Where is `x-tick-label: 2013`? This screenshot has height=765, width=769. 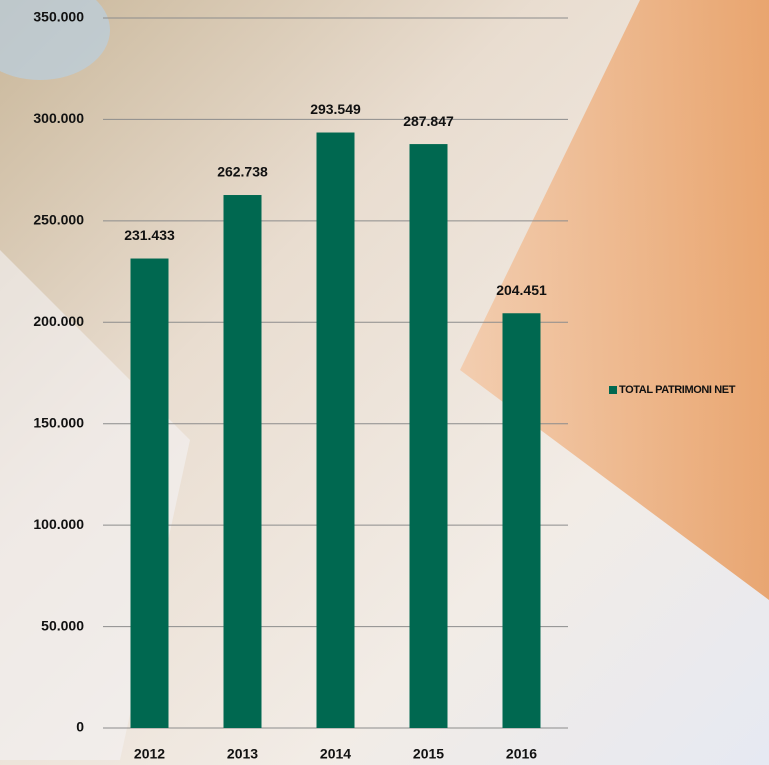 x-tick-label: 2013 is located at coordinates (242, 754).